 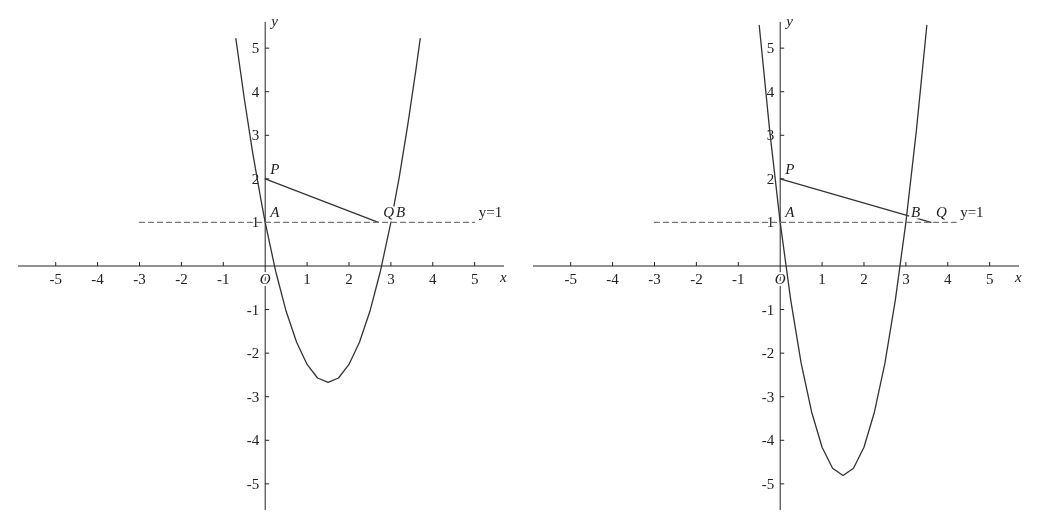 I want to click on annotation: Q, so click(x=942, y=212).